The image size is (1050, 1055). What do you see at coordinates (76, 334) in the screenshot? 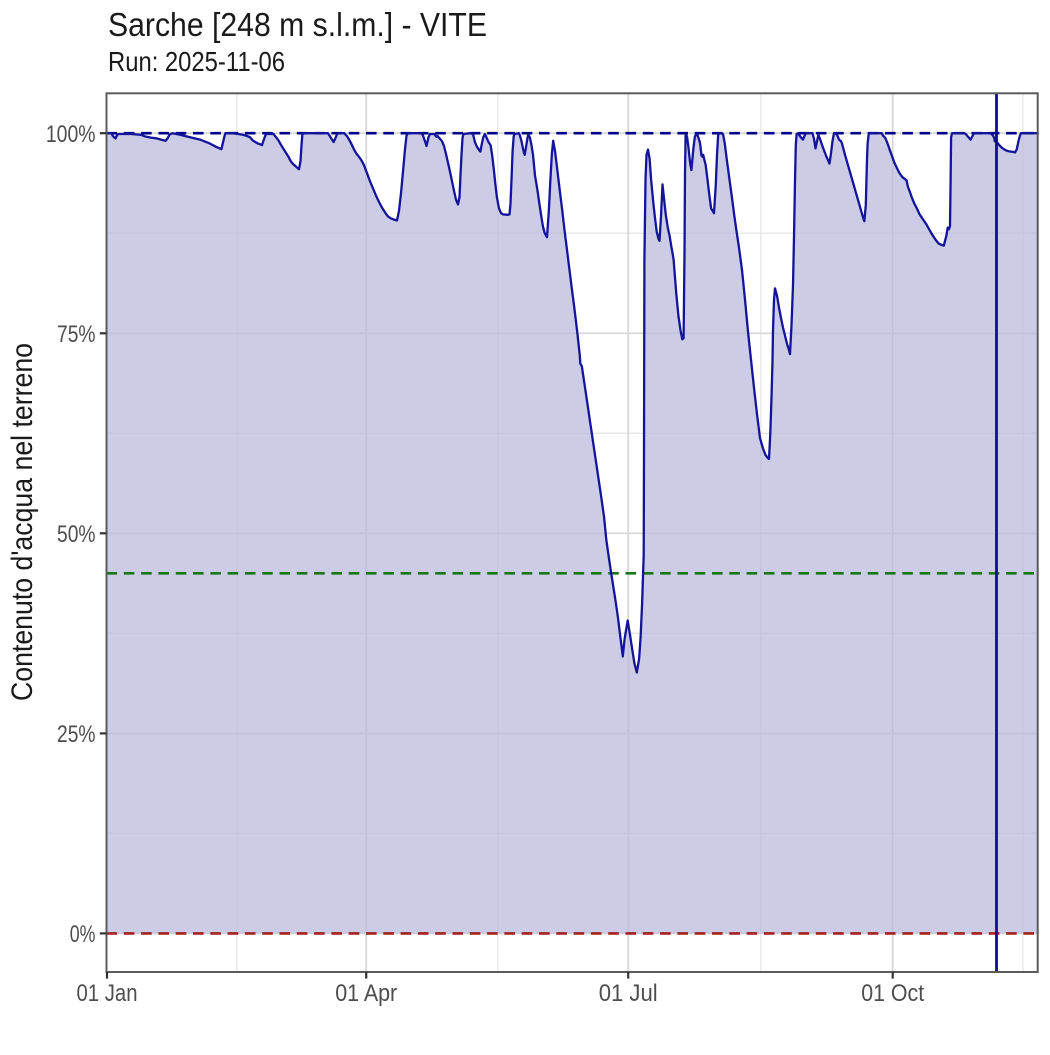
I see `svg-text: 75%` at bounding box center [76, 334].